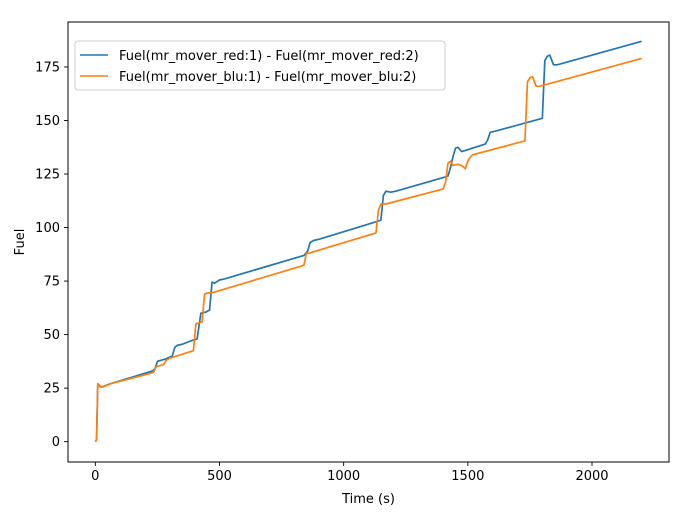  What do you see at coordinates (219, 476) in the screenshot?
I see `x-tick-label: 500` at bounding box center [219, 476].